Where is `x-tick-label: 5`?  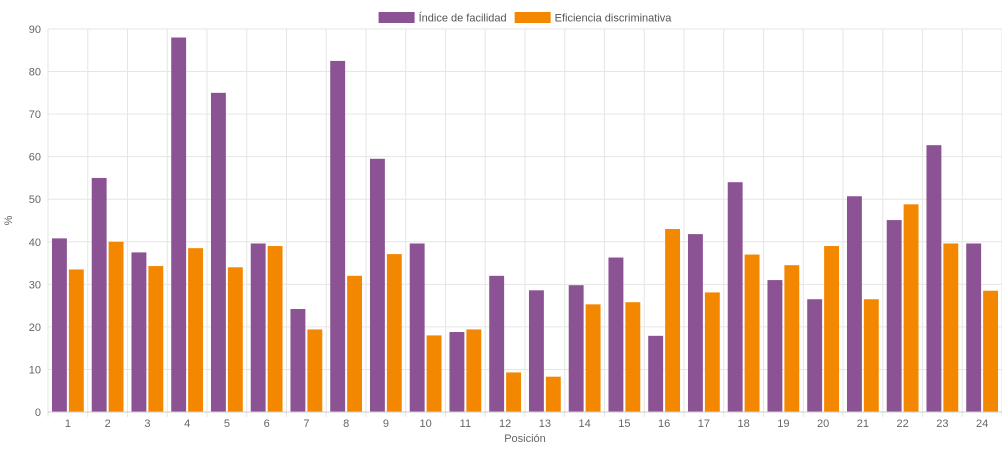 x-tick-label: 5 is located at coordinates (227, 424).